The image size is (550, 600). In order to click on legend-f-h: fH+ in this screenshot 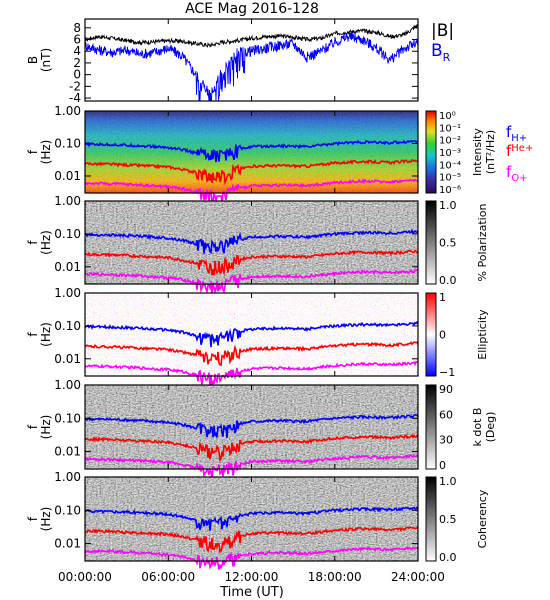, I will do `click(516, 133)`.